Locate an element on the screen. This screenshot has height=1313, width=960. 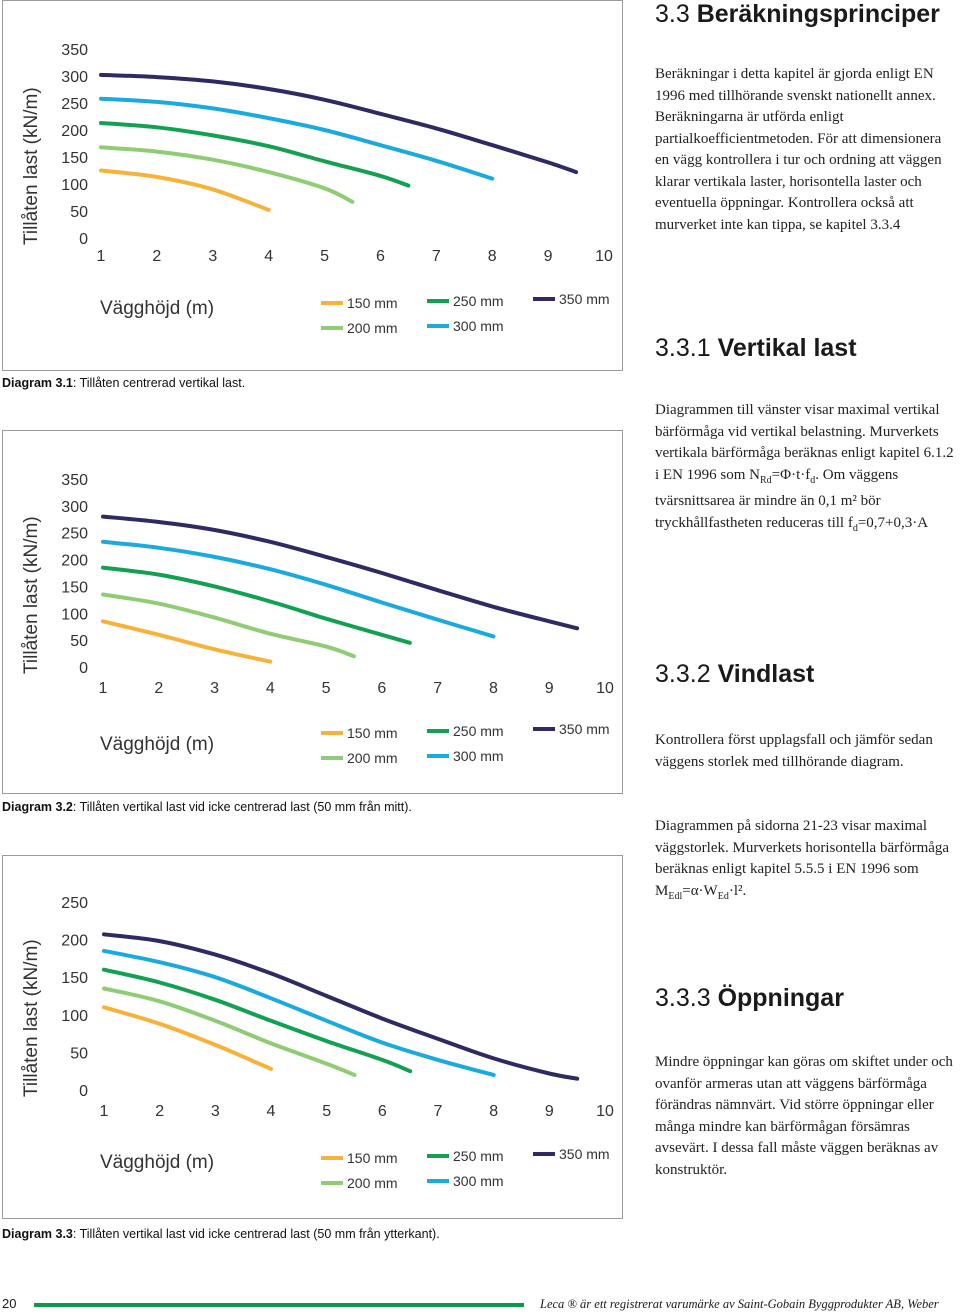
vertikal-sub-d2: d is located at coordinates (855, 528).